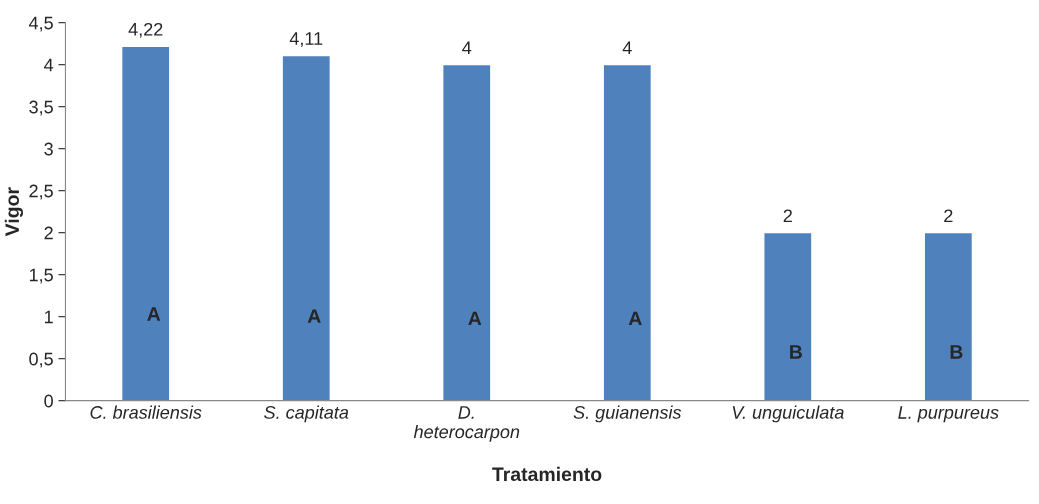  What do you see at coordinates (40, 24) in the screenshot?
I see `y-tick-label: 4,5` at bounding box center [40, 24].